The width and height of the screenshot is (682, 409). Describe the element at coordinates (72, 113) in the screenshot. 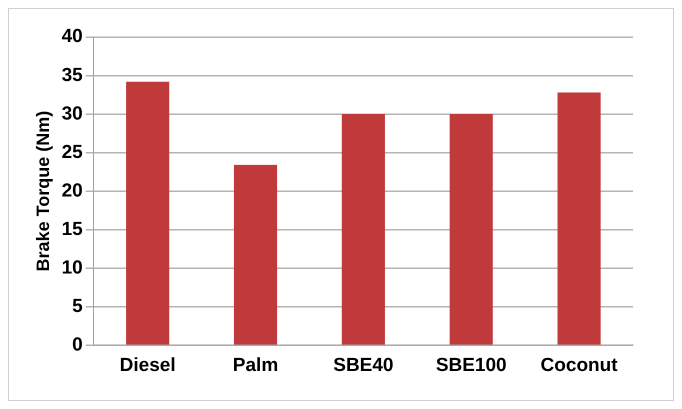

I see `y-tick-label: 30` at that location.